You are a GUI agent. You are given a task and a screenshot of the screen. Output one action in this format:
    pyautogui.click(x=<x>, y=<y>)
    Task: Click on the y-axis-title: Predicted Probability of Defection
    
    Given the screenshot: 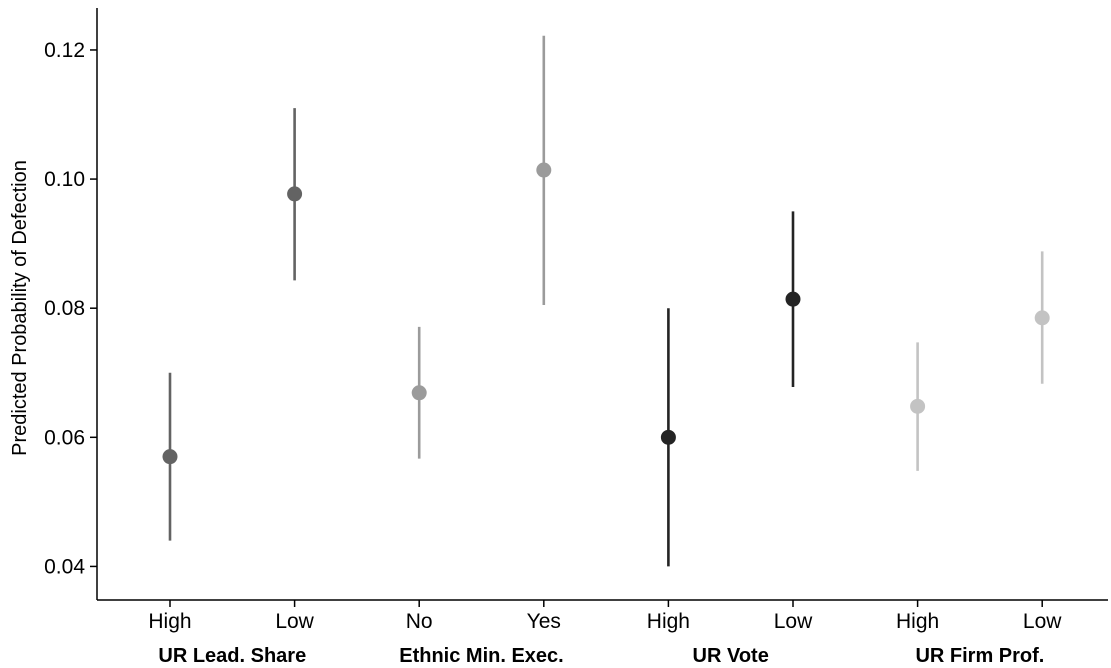 What is the action you would take?
    pyautogui.click(x=20, y=308)
    